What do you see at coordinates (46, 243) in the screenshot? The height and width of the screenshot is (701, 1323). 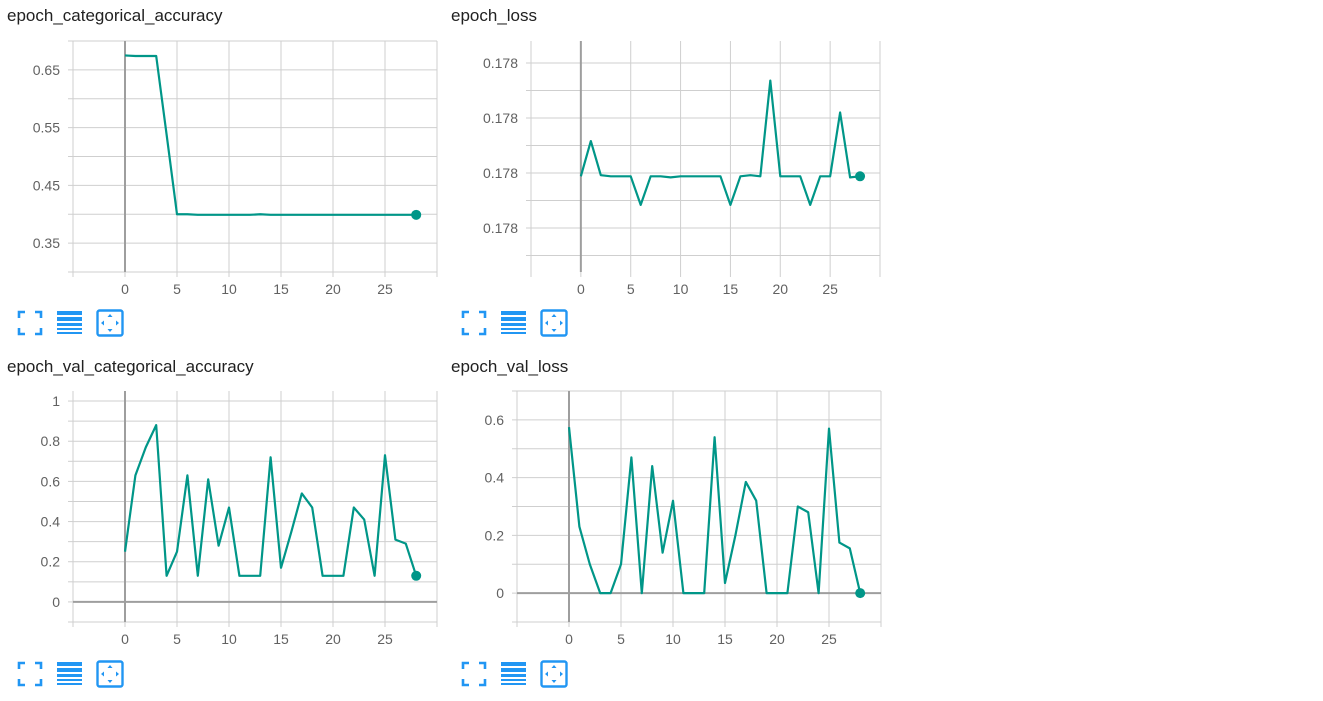 I see `y-tick-label: 0.35` at bounding box center [46, 243].